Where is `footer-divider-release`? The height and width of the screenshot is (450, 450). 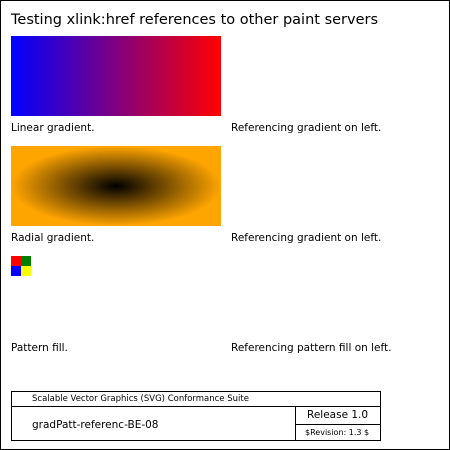 footer-divider-release is located at coordinates (338, 424).